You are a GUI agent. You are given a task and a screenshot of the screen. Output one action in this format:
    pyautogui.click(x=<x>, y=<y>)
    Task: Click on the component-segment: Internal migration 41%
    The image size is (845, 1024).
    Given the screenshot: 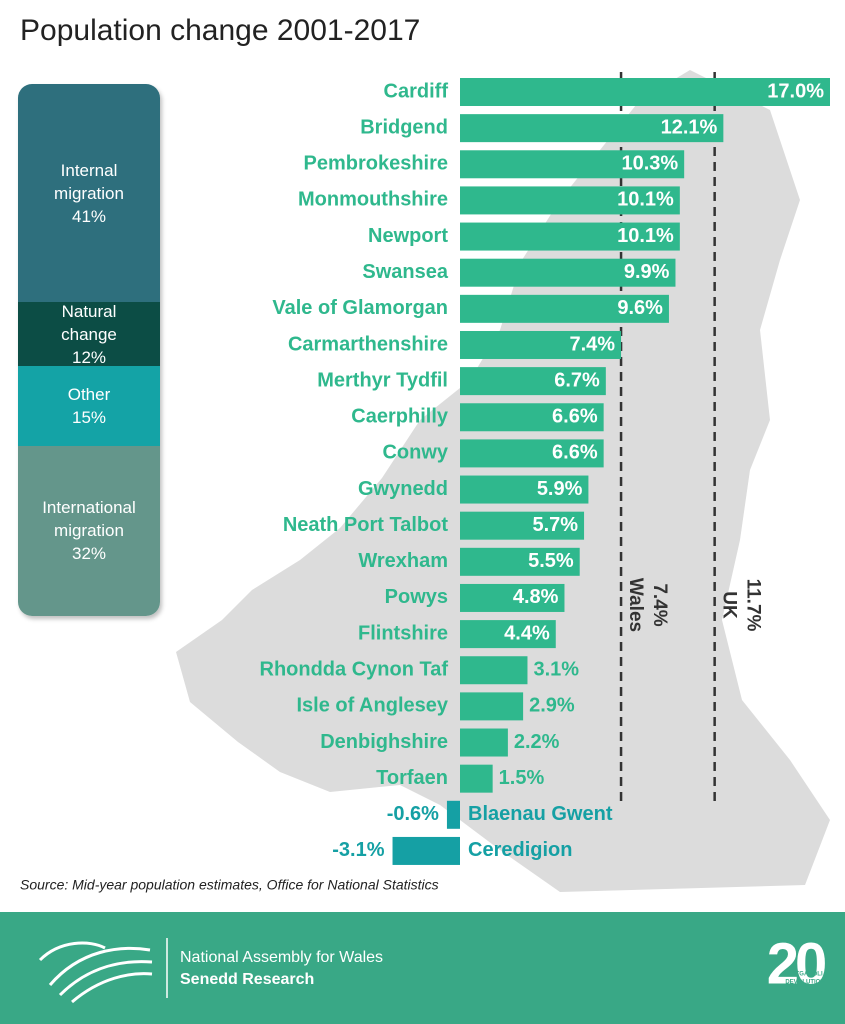 What is the action you would take?
    pyautogui.click(x=89, y=193)
    